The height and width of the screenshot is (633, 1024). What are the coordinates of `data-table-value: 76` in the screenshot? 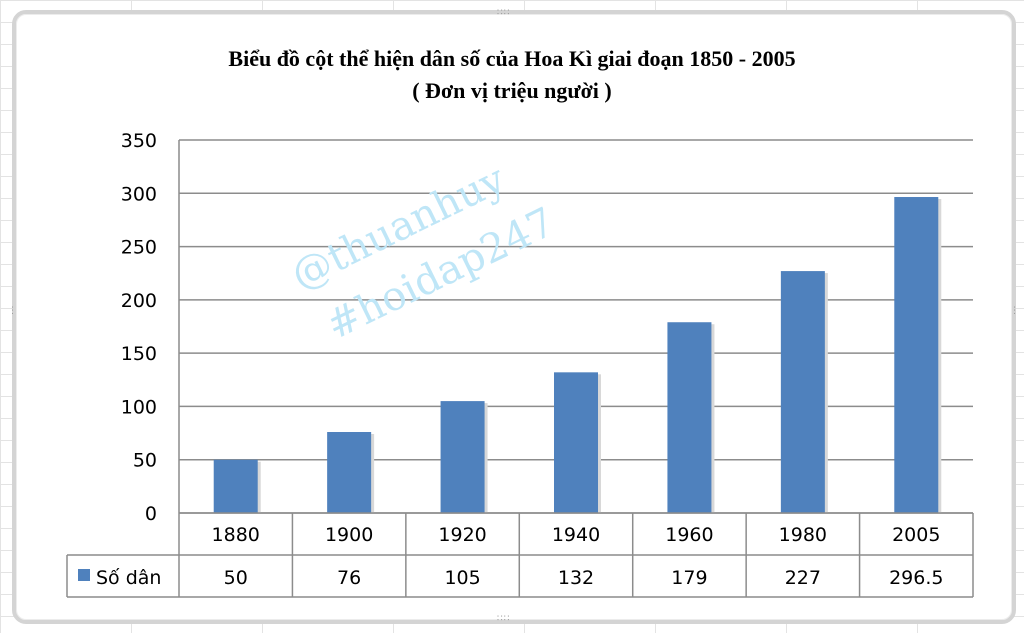 It's located at (349, 578).